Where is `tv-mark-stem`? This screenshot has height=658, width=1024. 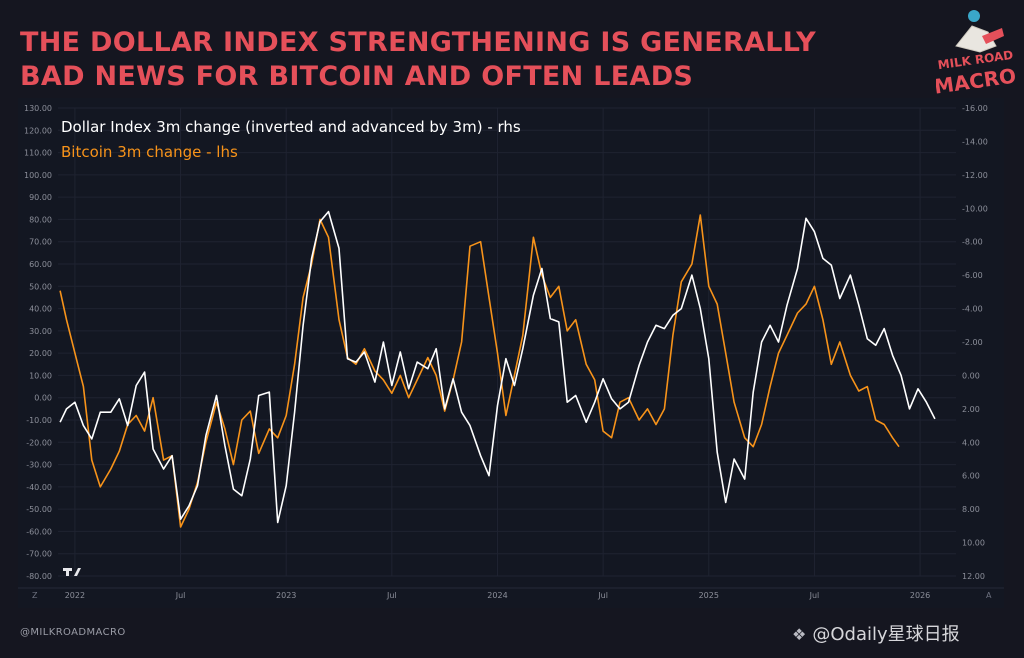 tv-mark-stem is located at coordinates (67, 572).